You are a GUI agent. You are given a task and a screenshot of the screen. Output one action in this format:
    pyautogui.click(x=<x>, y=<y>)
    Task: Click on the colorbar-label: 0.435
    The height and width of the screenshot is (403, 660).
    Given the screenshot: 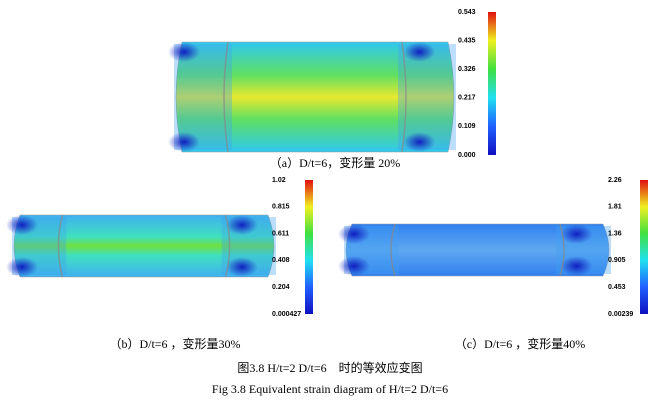 What is the action you would take?
    pyautogui.click(x=467, y=40)
    